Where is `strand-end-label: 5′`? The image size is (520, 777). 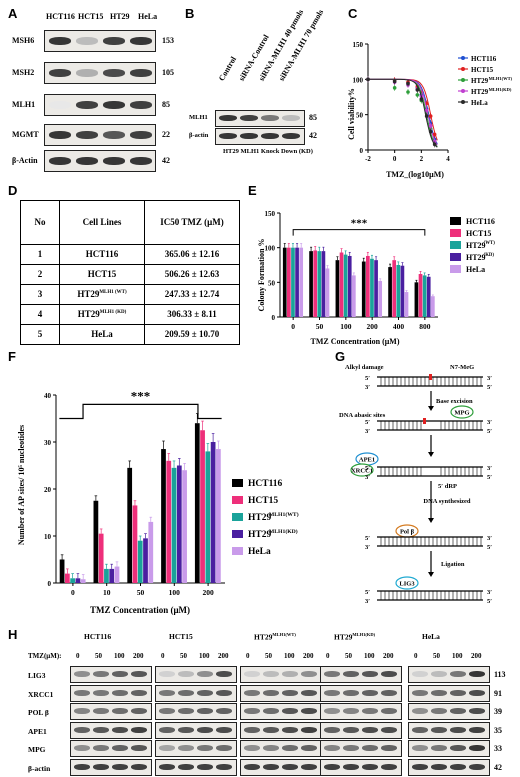
strand-end-label: 5′ is located at coordinates (489, 601).